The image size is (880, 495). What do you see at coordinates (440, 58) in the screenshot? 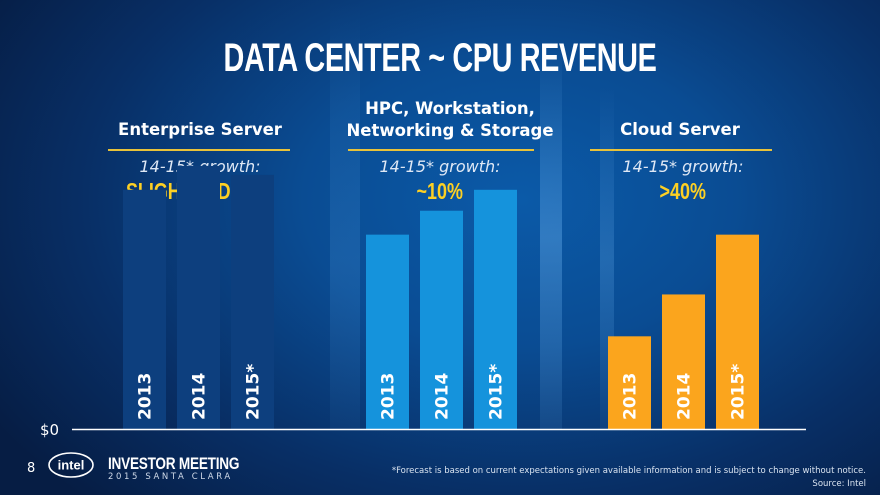
I see `slide-title: DATA CENTER ~ CPU REVENUE` at bounding box center [440, 58].